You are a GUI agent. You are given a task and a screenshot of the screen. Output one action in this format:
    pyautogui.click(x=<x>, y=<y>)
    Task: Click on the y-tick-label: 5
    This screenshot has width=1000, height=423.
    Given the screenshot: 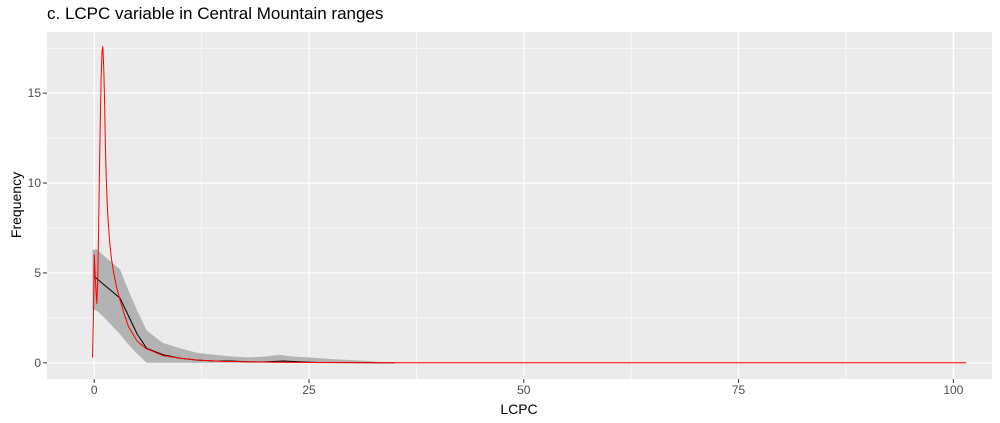 What is the action you would take?
    pyautogui.click(x=37, y=273)
    